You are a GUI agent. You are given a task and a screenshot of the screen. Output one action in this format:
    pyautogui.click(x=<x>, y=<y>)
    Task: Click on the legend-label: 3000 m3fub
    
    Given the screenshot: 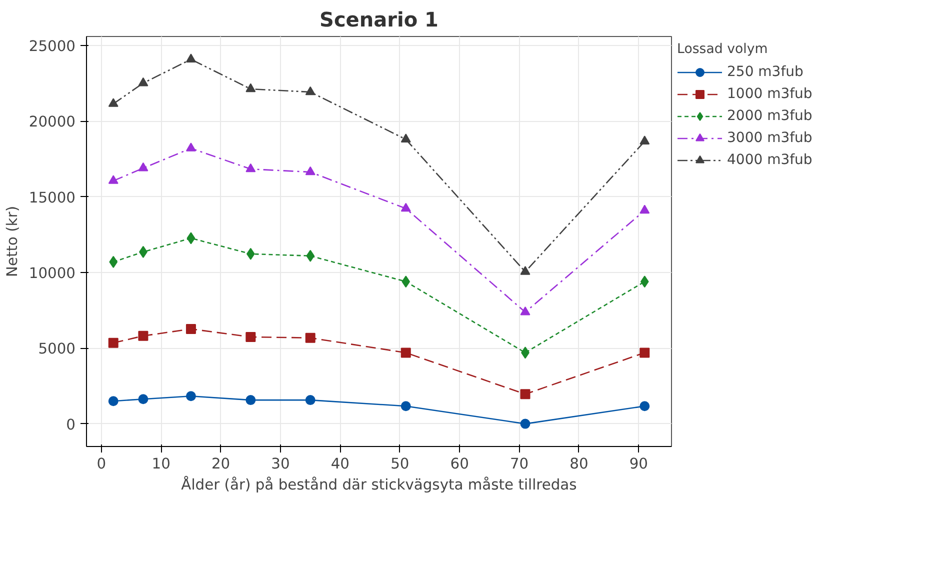 What is the action you would take?
    pyautogui.click(x=769, y=138)
    